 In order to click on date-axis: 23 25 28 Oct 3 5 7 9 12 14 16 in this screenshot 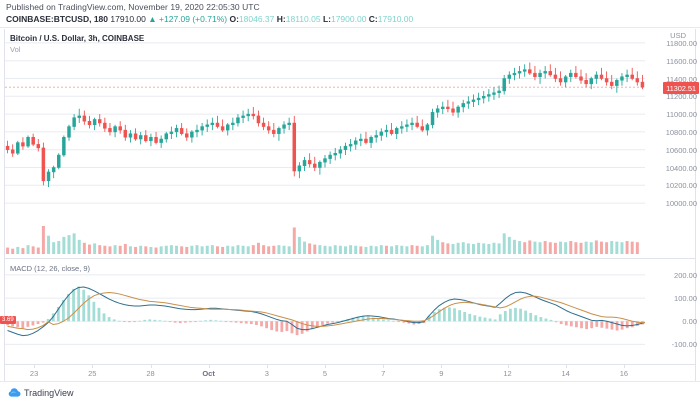, I will do `click(350, 373)`.